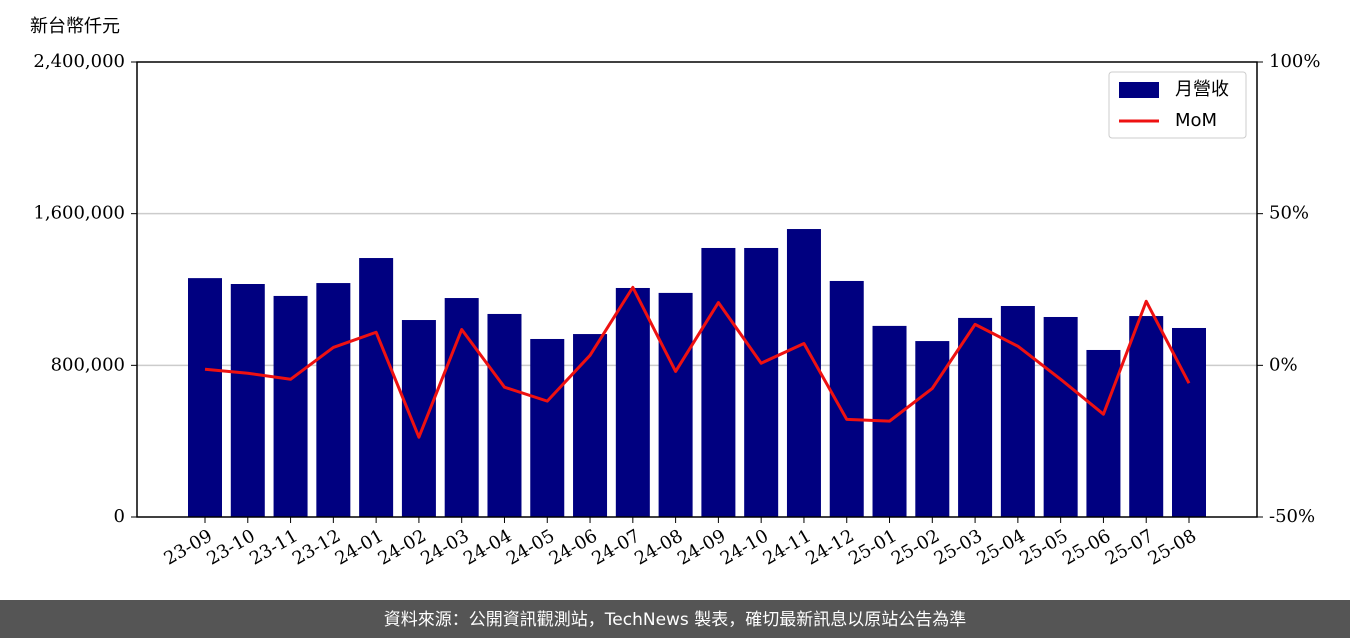 The image size is (1350, 638). Describe the element at coordinates (1283, 364) in the screenshot. I see `y2-tick-label: 0%` at that location.